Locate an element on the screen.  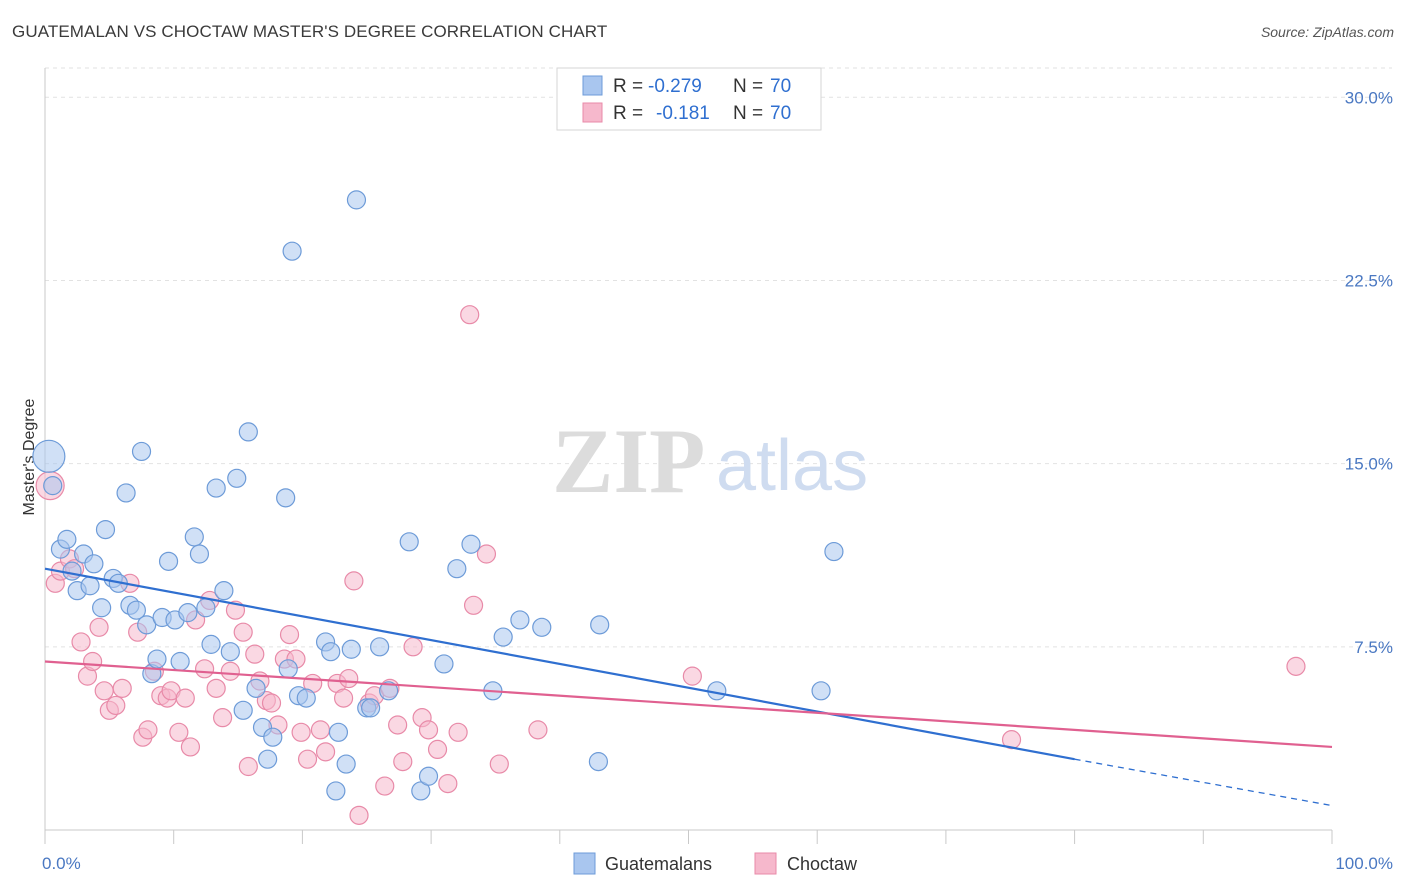
legend-r-value-1: -0.279 is located at coordinates (675, 86).